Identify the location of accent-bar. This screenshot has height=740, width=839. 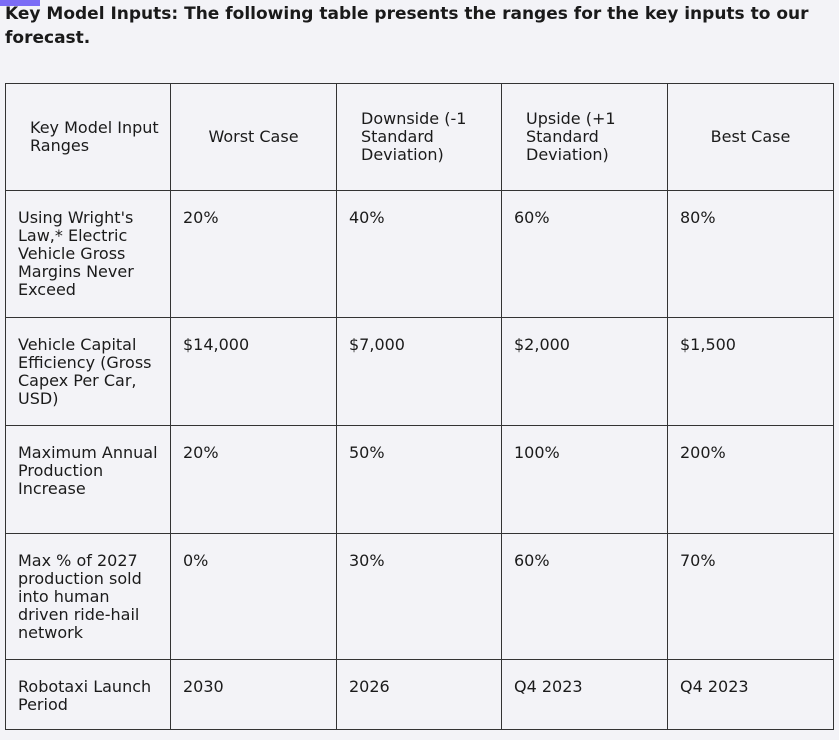
(20, 3).